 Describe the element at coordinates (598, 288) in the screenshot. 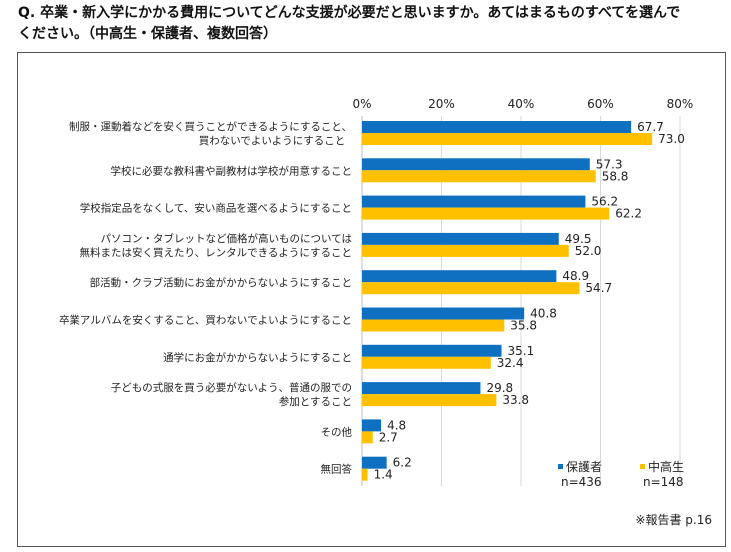

I see `data-label: 54.7` at that location.